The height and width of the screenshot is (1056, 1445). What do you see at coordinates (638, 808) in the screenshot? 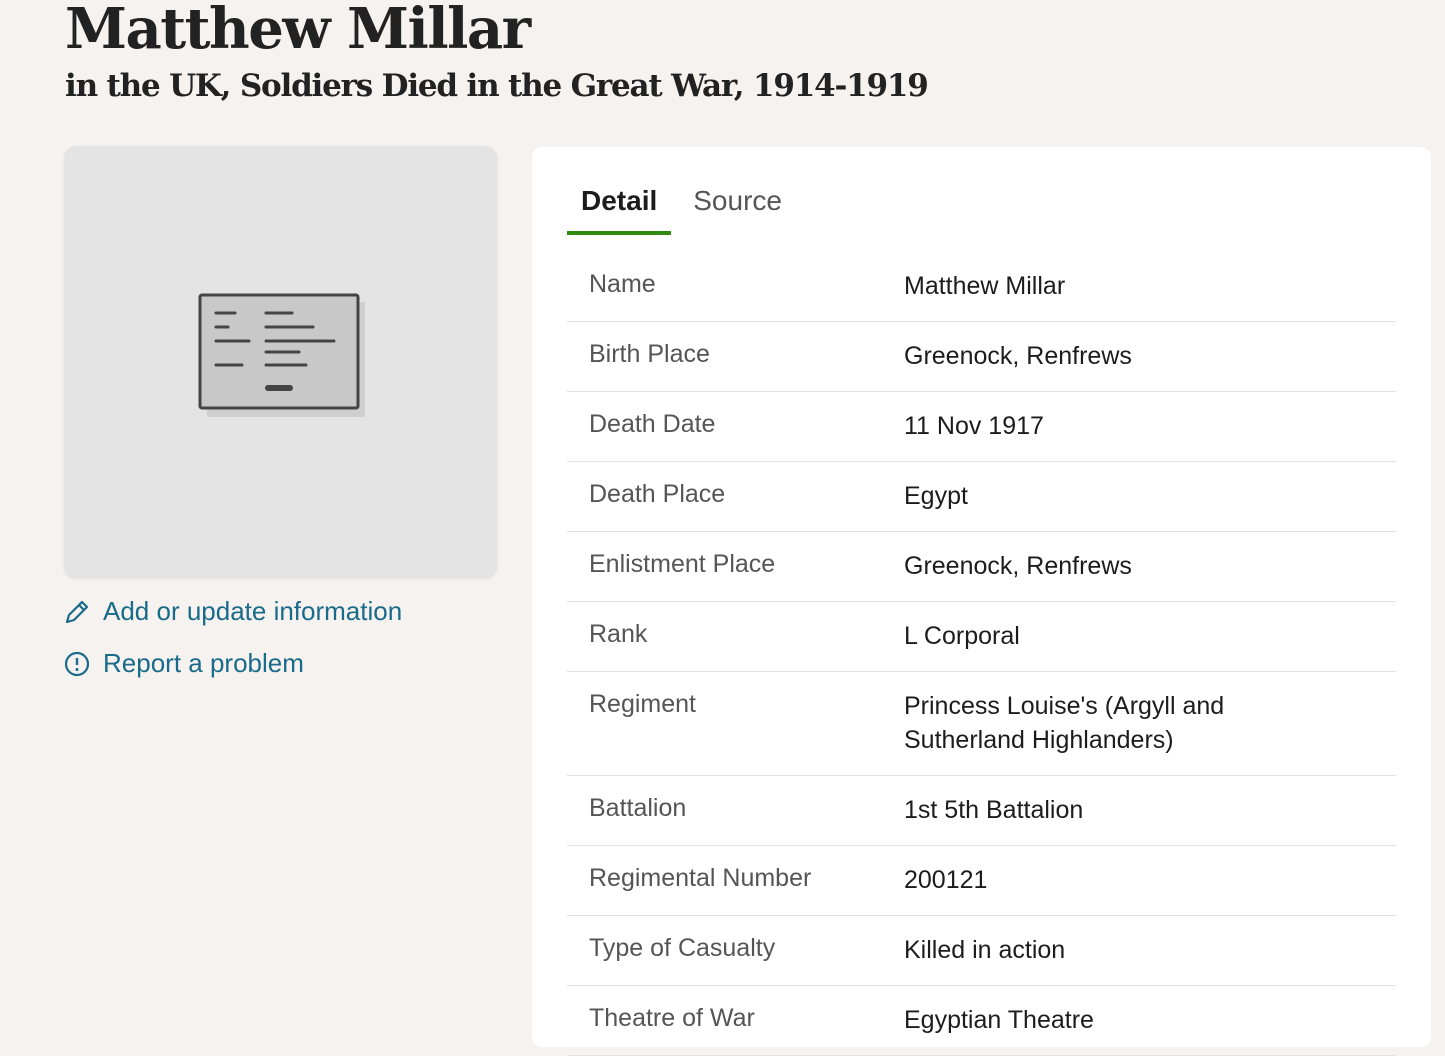
I see `detail-label: Battalion` at bounding box center [638, 808].